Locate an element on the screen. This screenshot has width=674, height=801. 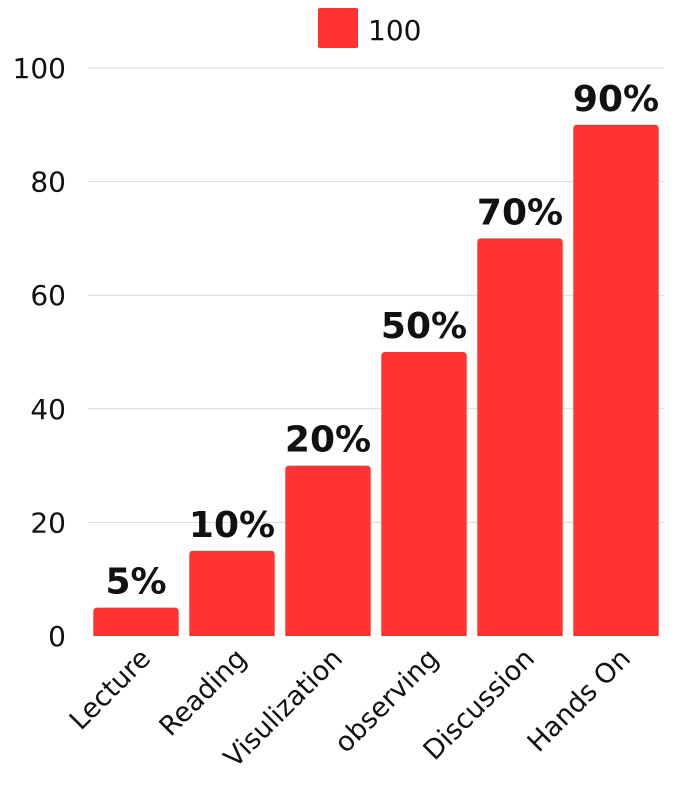
y-tick-label: 0 is located at coordinates (57, 636).